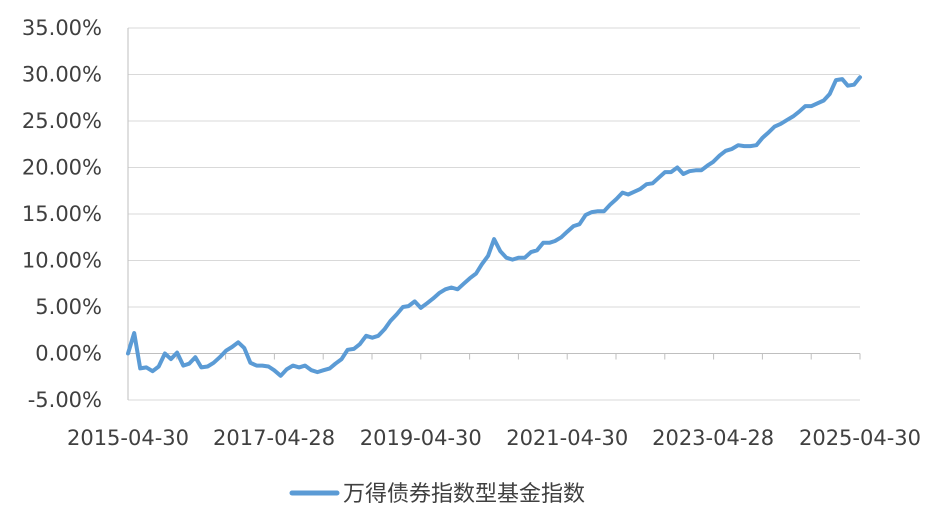 The height and width of the screenshot is (532, 945). Describe the element at coordinates (464, 494) in the screenshot. I see `legend-label: 万得债券指数型基金指数` at that location.